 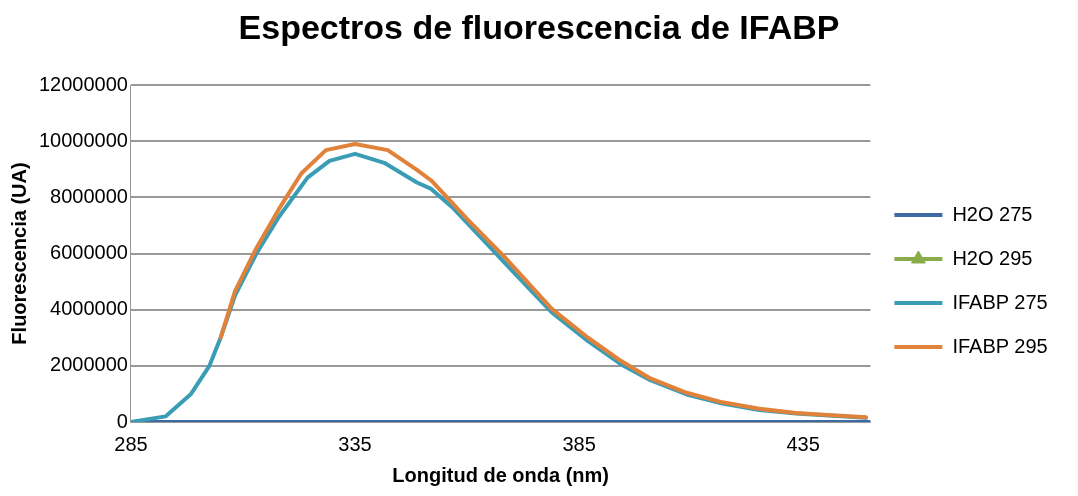 I want to click on x-tick-label: 285, so click(x=131, y=443).